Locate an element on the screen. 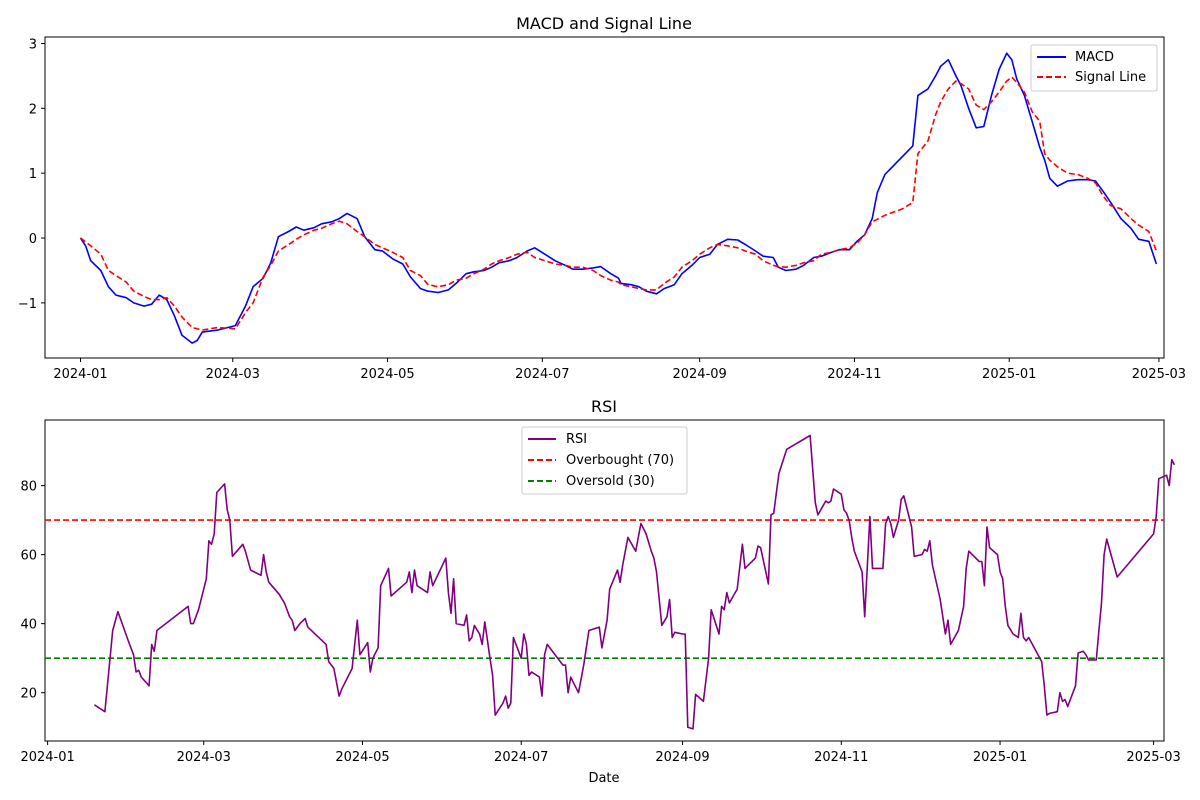  legend-label-signal: Signal Line is located at coordinates (1110, 77).